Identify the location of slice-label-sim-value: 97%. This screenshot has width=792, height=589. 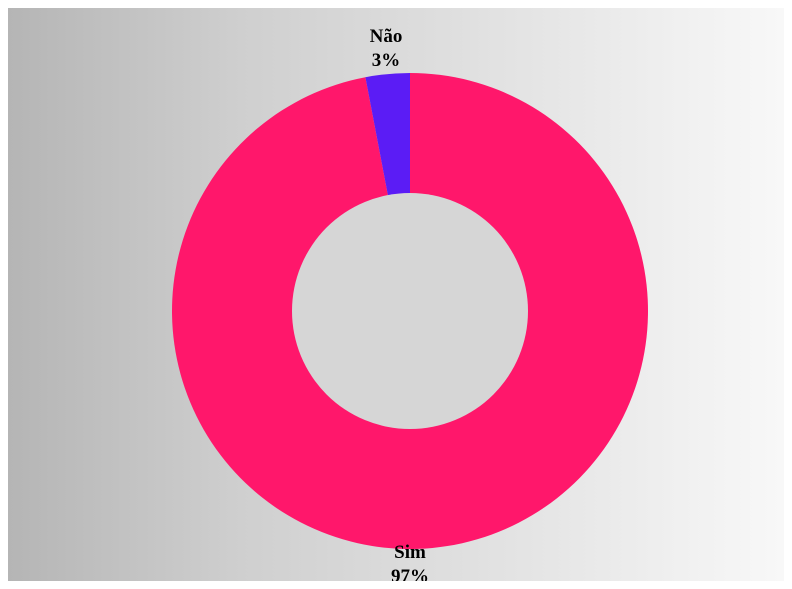
(410, 573).